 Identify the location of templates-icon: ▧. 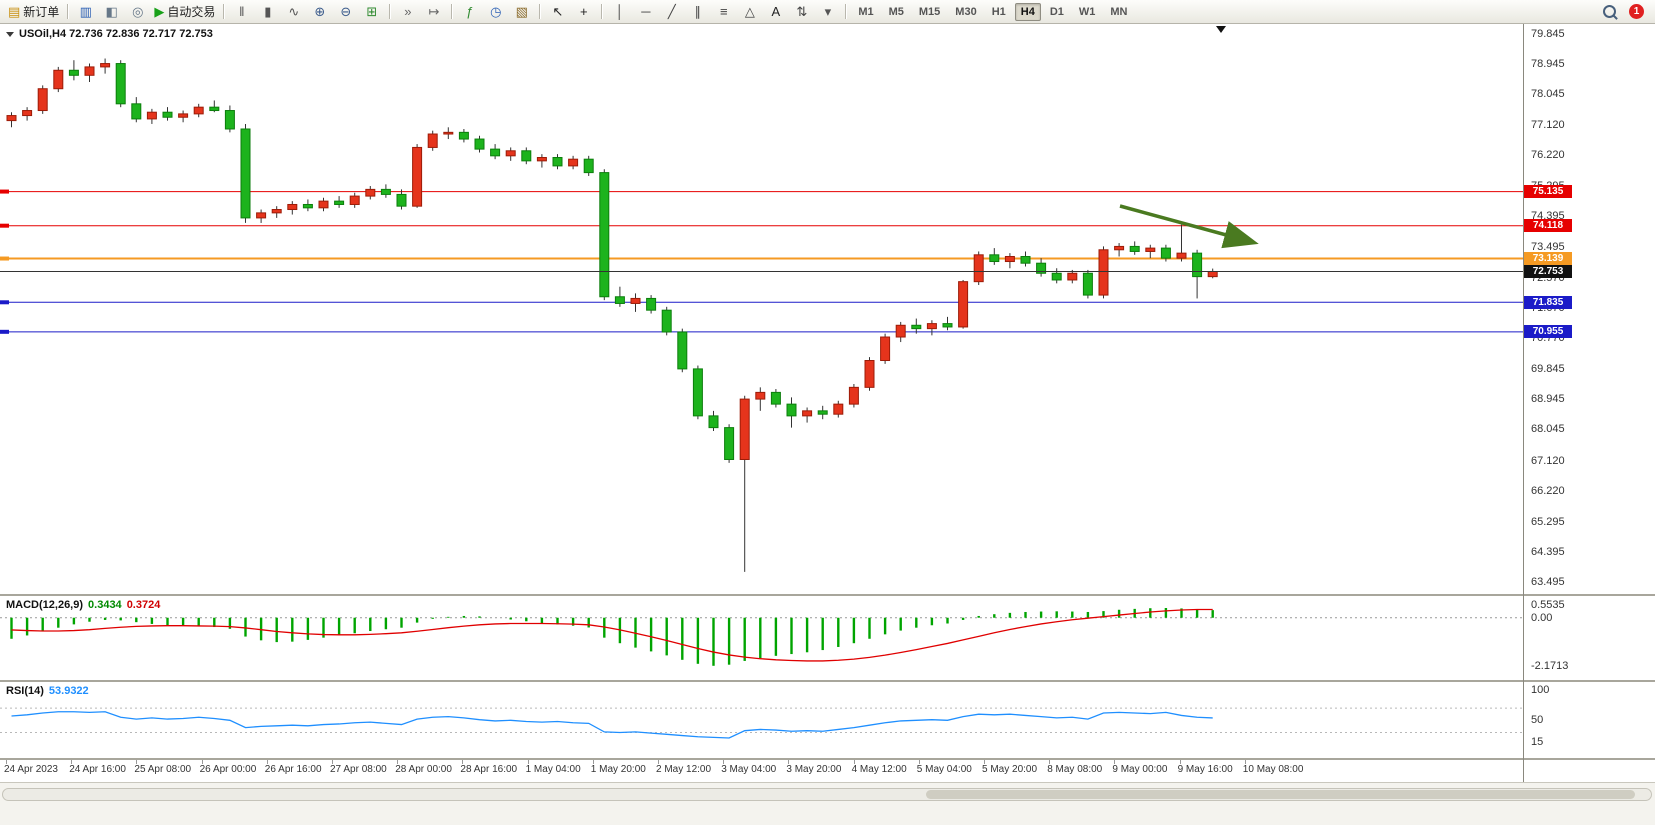
(521, 11).